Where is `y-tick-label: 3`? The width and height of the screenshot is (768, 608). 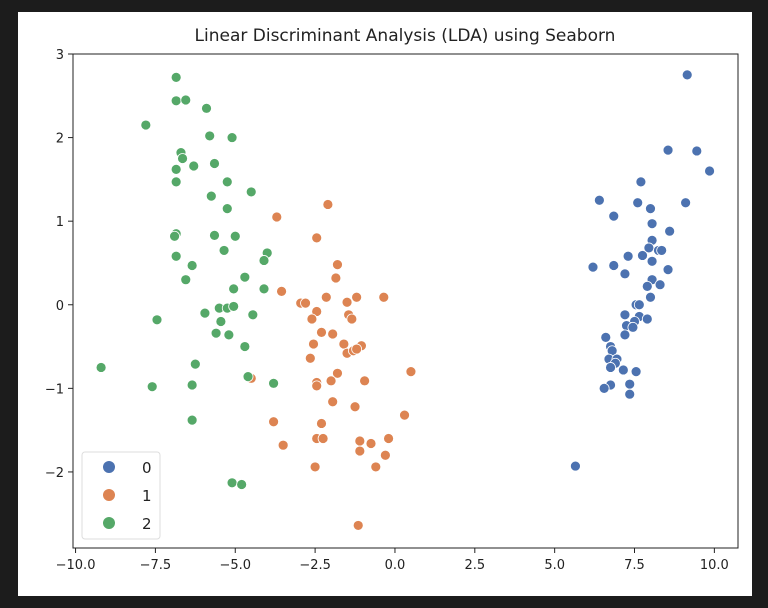 y-tick-label: 3 is located at coordinates (60, 55).